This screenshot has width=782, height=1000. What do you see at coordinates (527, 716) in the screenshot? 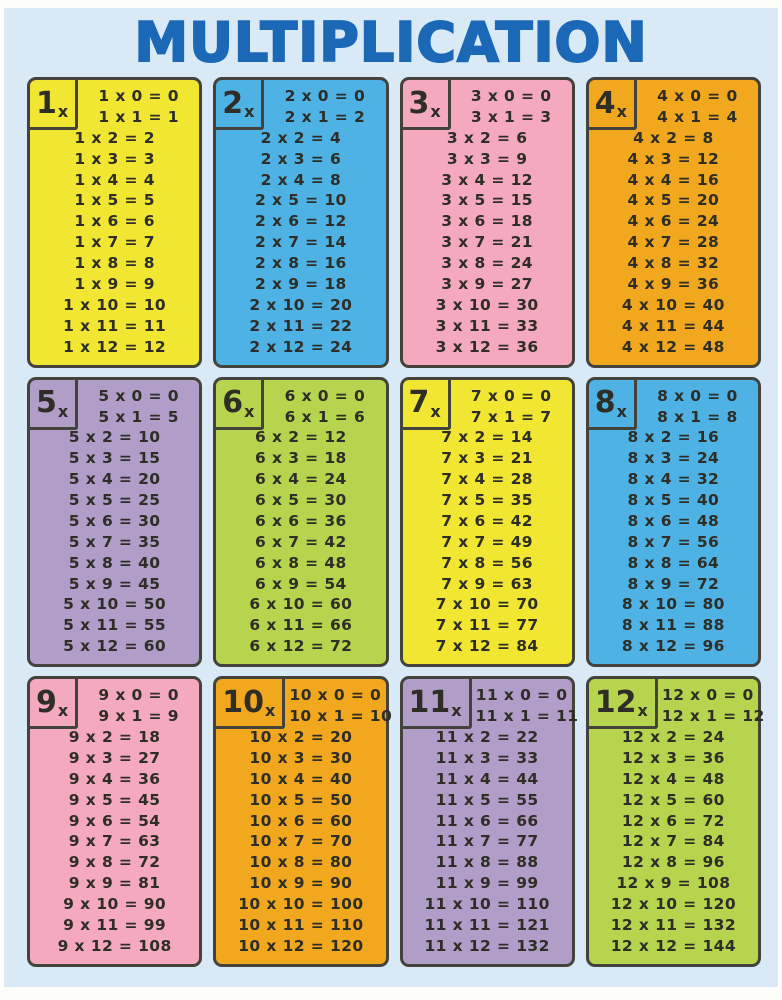
I see `equation-line: 11 x 1 = 11` at bounding box center [527, 716].